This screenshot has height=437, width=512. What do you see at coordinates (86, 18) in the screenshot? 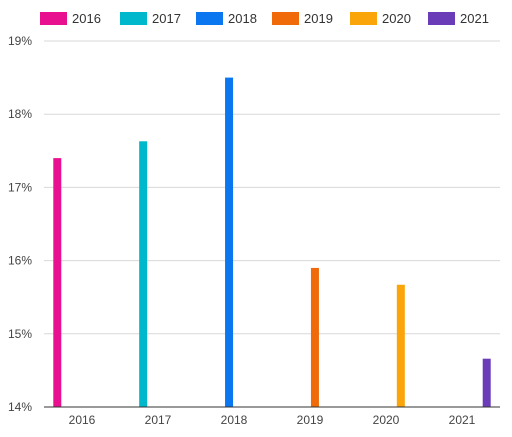
I see `legend-label-2016: 2016` at bounding box center [86, 18].